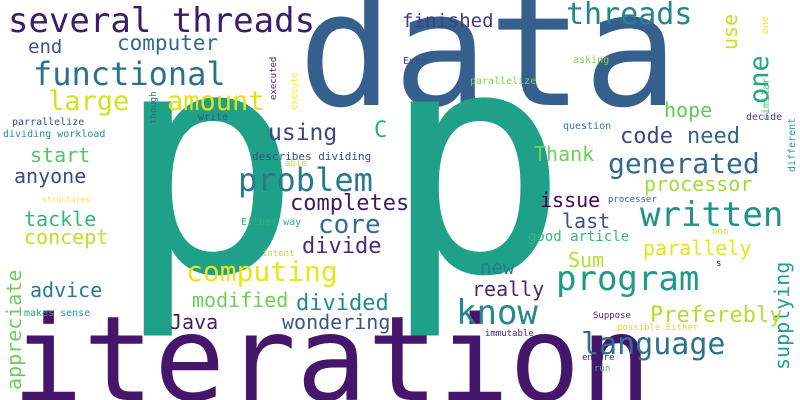  What do you see at coordinates (342, 246) in the screenshot?
I see `word-divide: divide` at bounding box center [342, 246].